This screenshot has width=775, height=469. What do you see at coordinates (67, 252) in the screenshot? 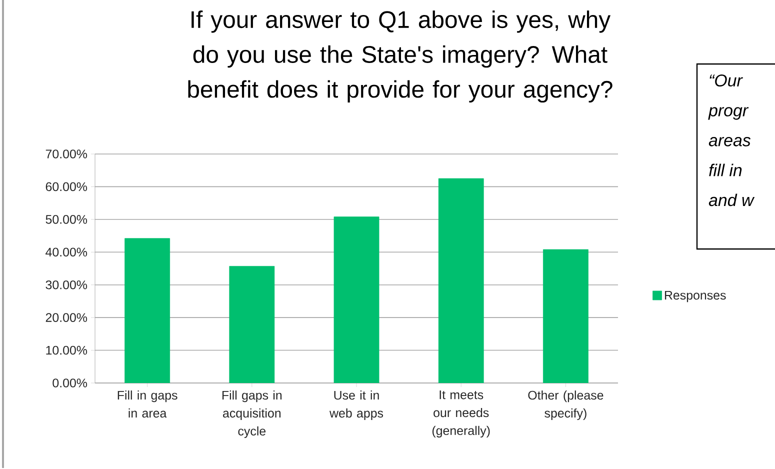
I see `y-tick-label: 40.00%` at bounding box center [67, 252].